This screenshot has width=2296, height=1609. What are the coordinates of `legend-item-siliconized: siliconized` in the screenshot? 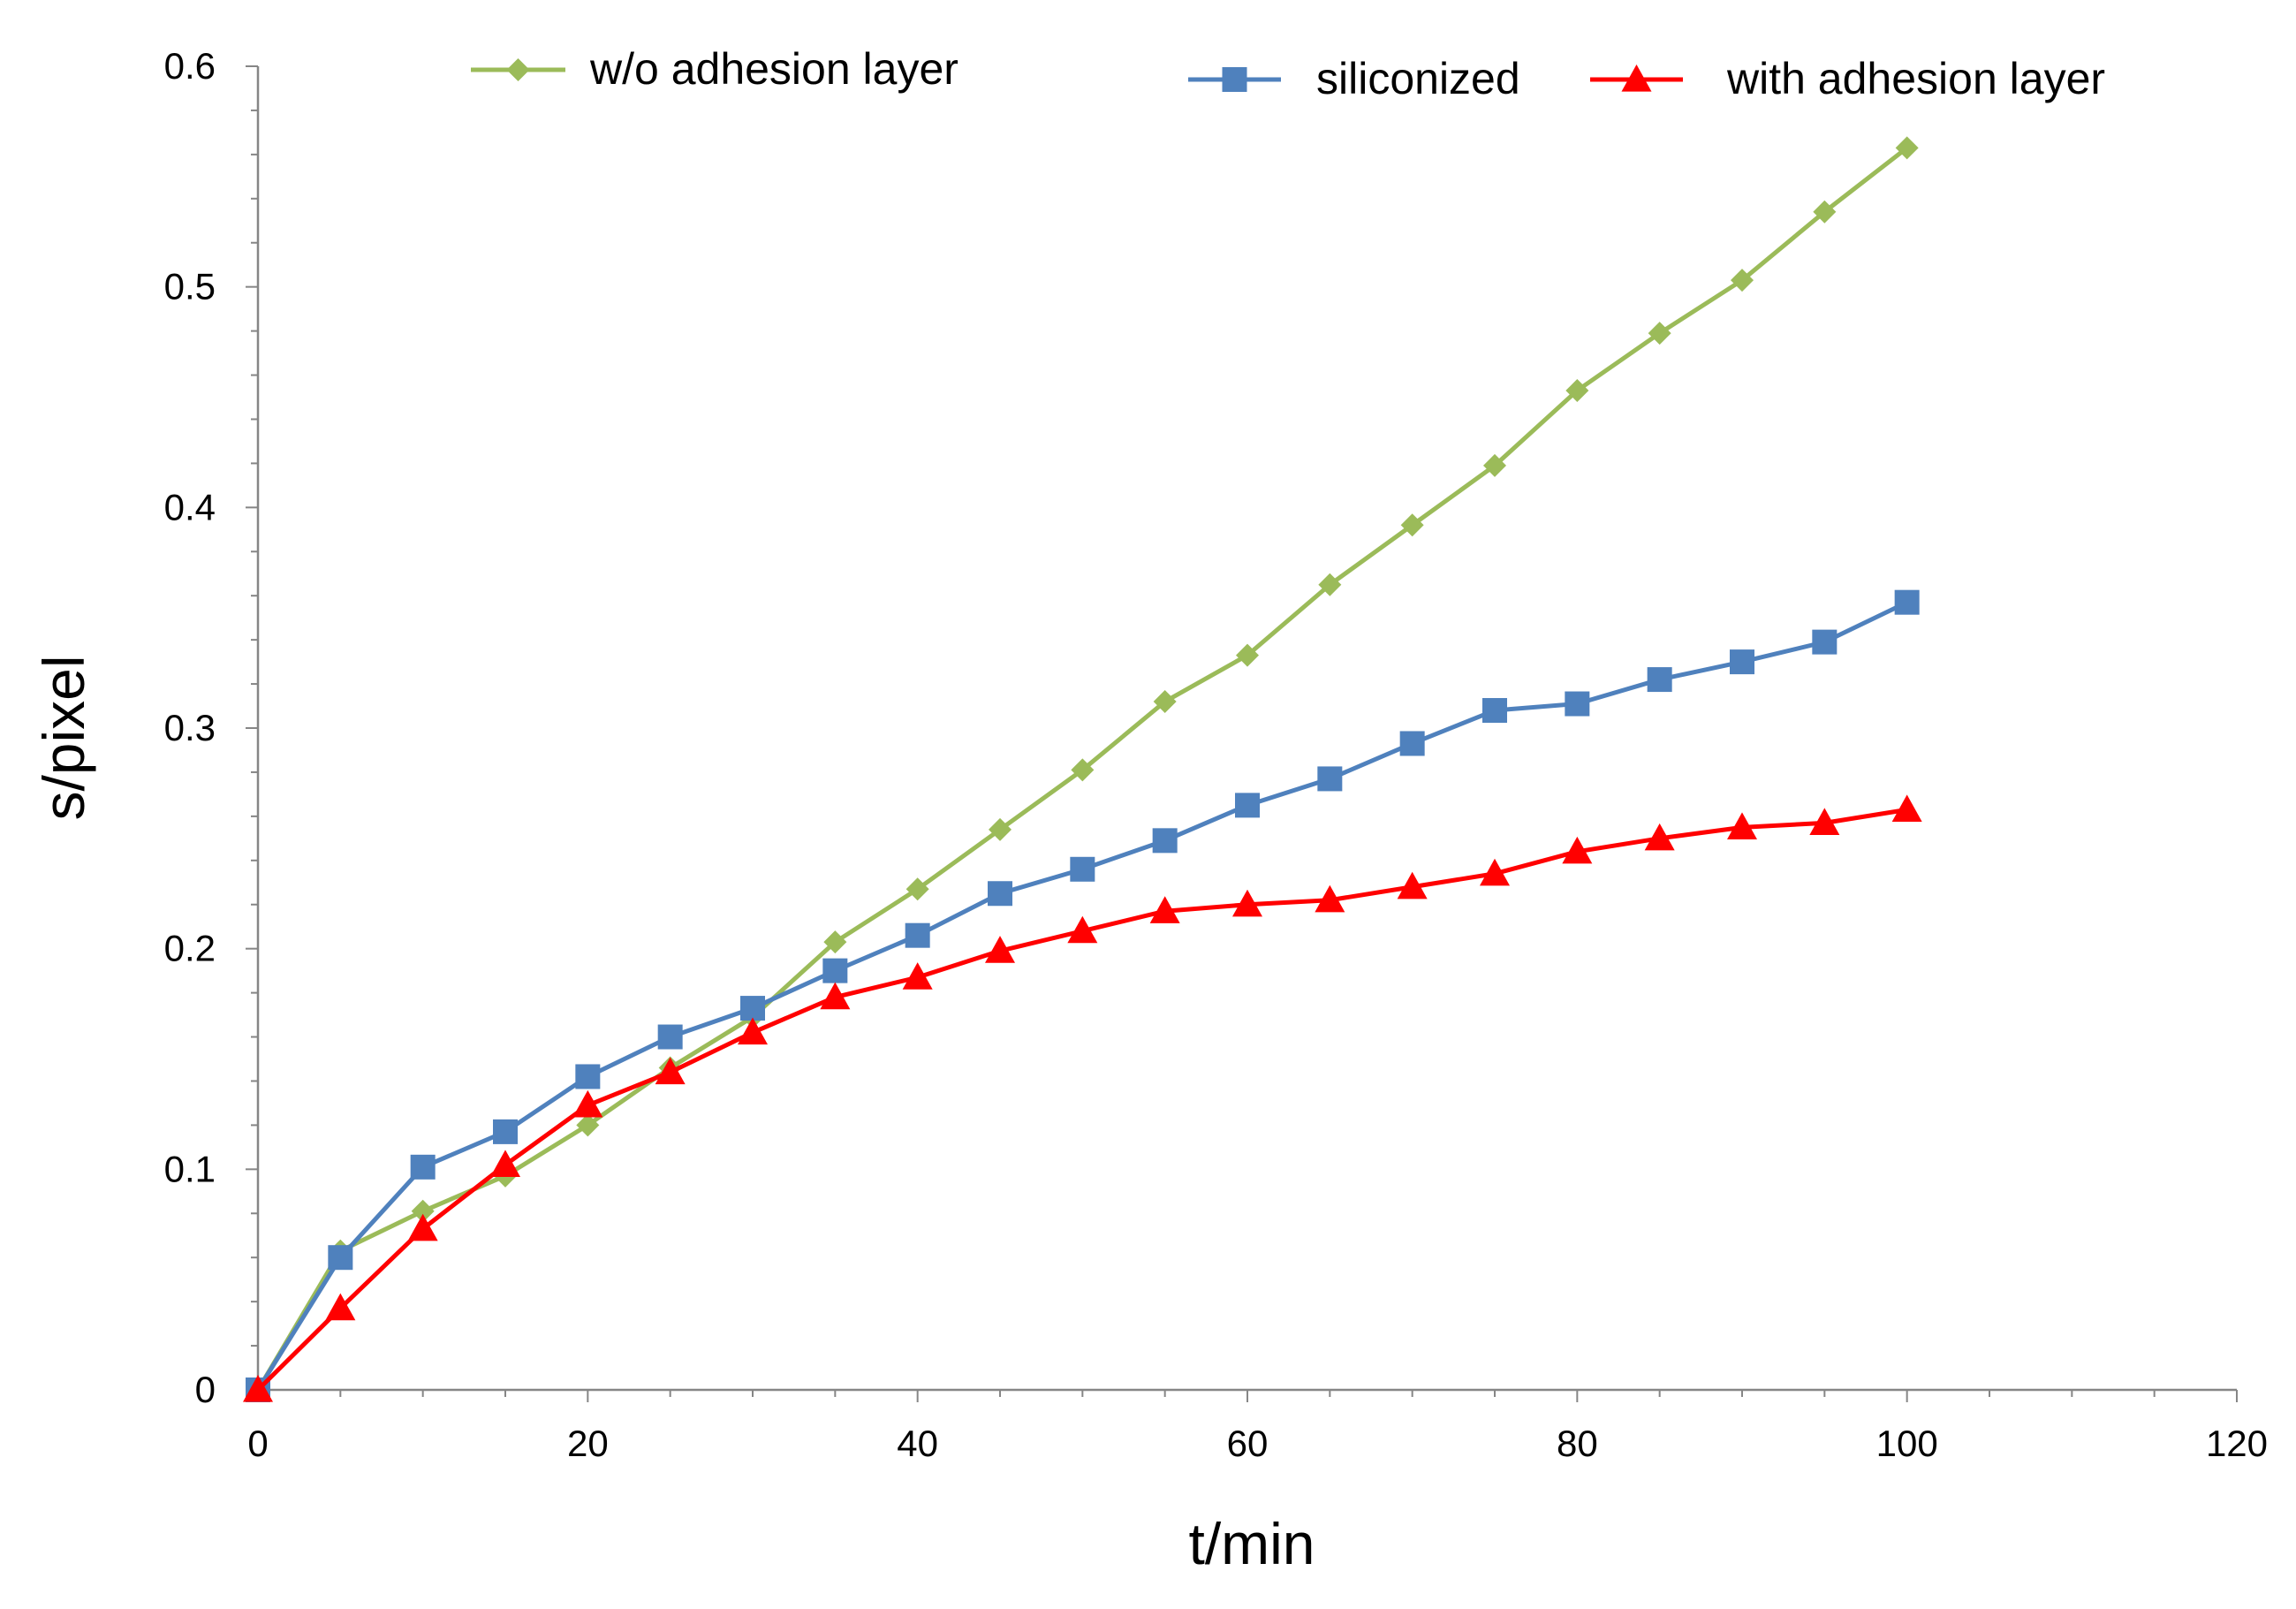 It's located at (1354, 78).